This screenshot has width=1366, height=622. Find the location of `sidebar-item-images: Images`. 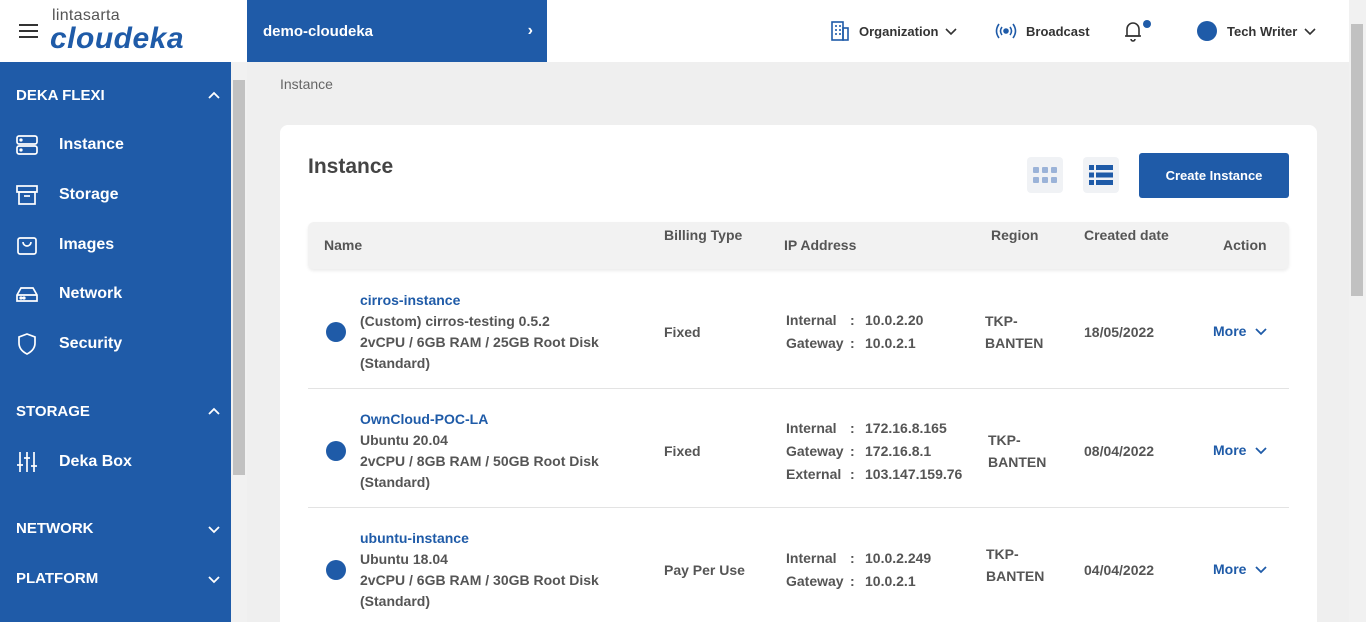

sidebar-item-images: Images is located at coordinates (118, 245).